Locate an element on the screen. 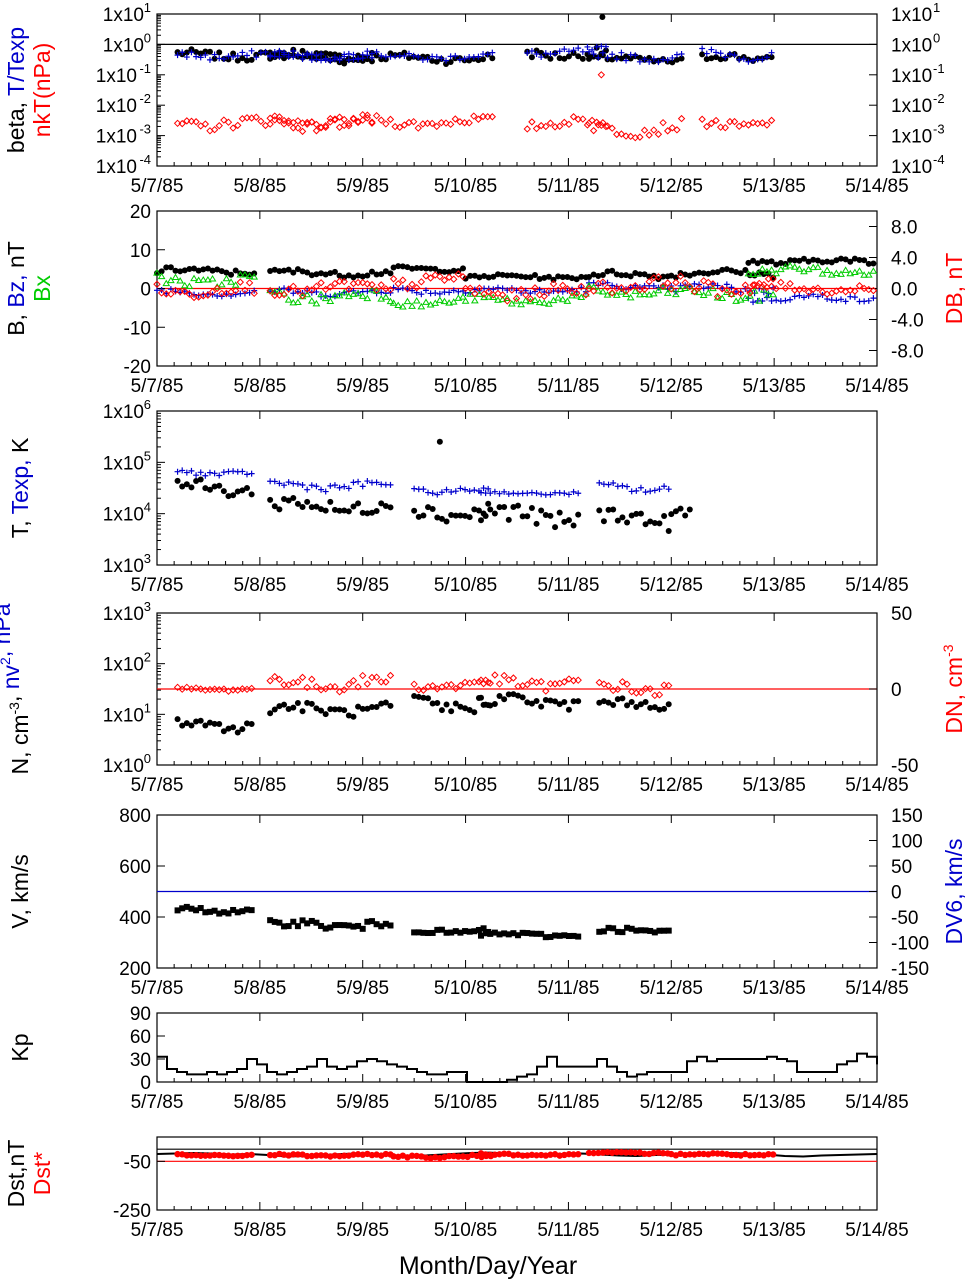  x-tick-label: 5/14/85 is located at coordinates (876, 785).